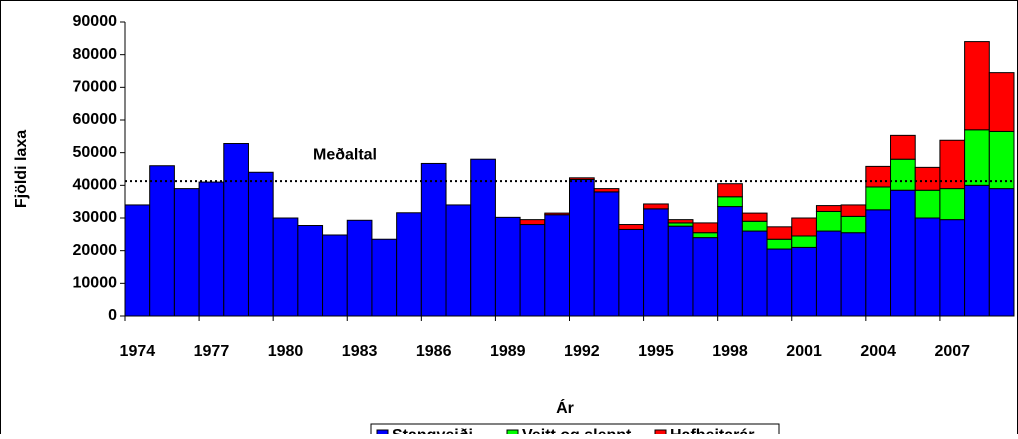 This screenshot has width=1018, height=439. Describe the element at coordinates (95, 217) in the screenshot. I see `y-tick-label: 30000` at that location.